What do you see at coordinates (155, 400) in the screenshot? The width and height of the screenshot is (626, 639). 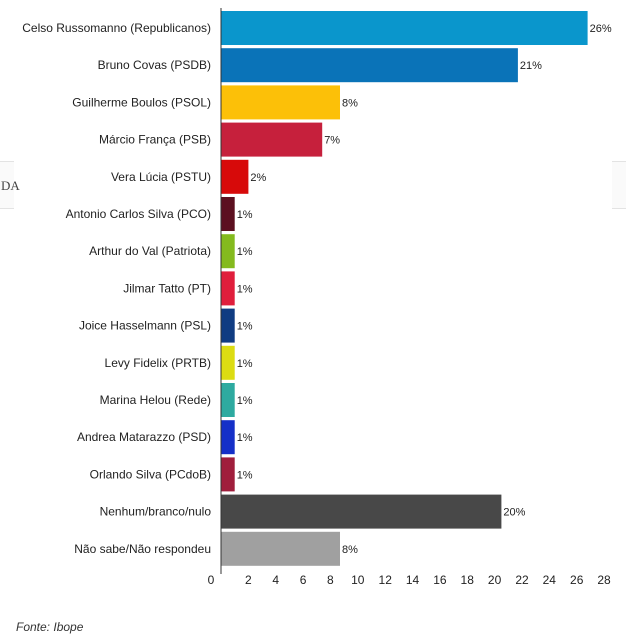 I see `category-label-marina-helou-rede: Marina Helou (Rede)` at bounding box center [155, 400].